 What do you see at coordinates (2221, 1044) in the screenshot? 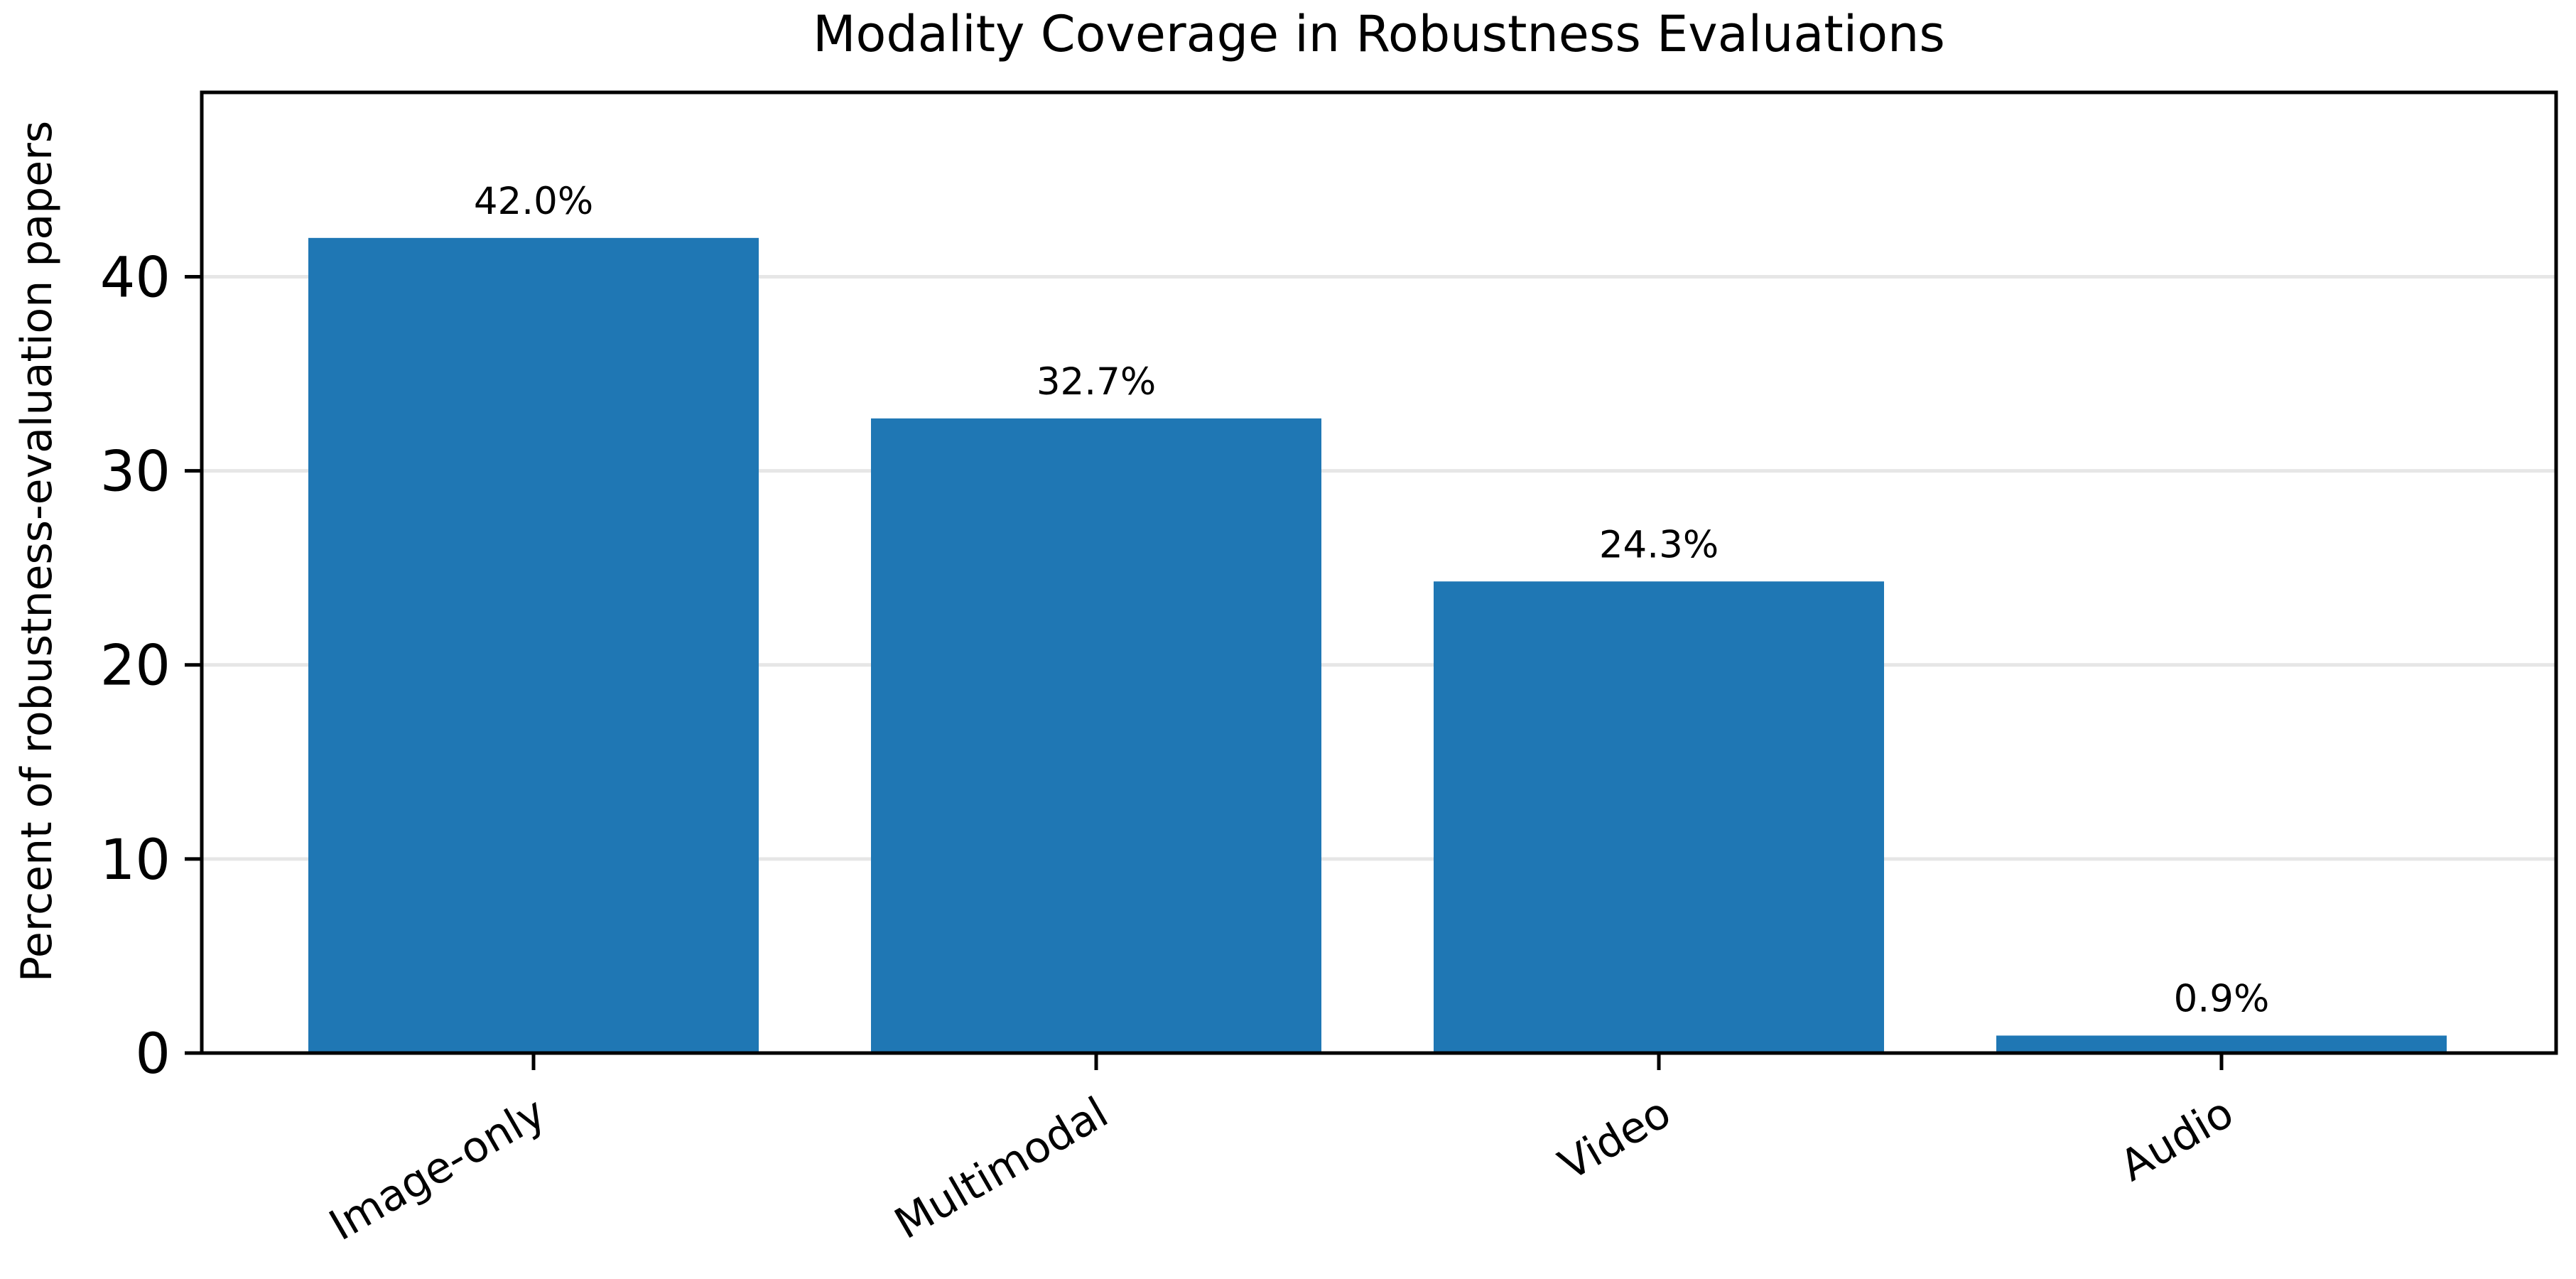
I see `bar-audio` at bounding box center [2221, 1044].